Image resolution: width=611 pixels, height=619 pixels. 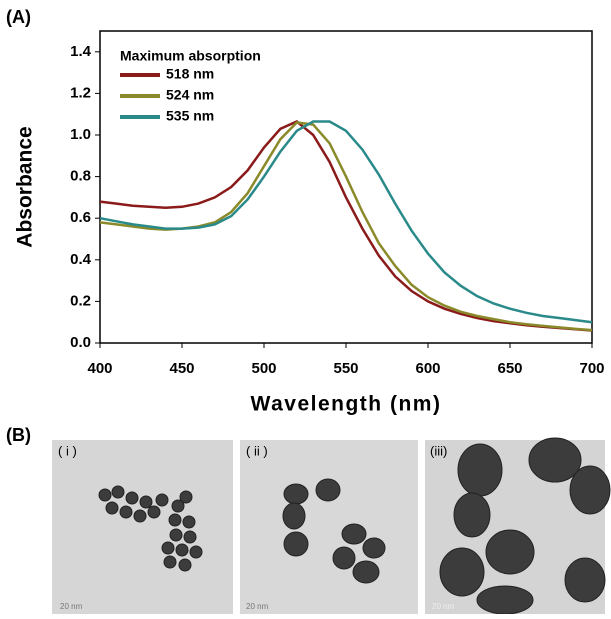 What do you see at coordinates (80, 300) in the screenshot?
I see `y-tick-label: 0.2` at bounding box center [80, 300].